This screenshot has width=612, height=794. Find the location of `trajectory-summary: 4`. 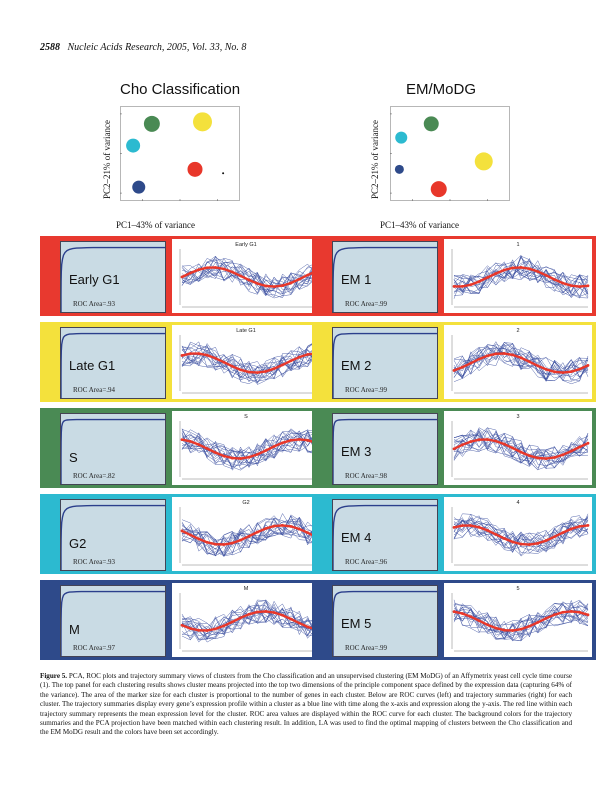

trajectory-summary: 4 is located at coordinates (518, 534).